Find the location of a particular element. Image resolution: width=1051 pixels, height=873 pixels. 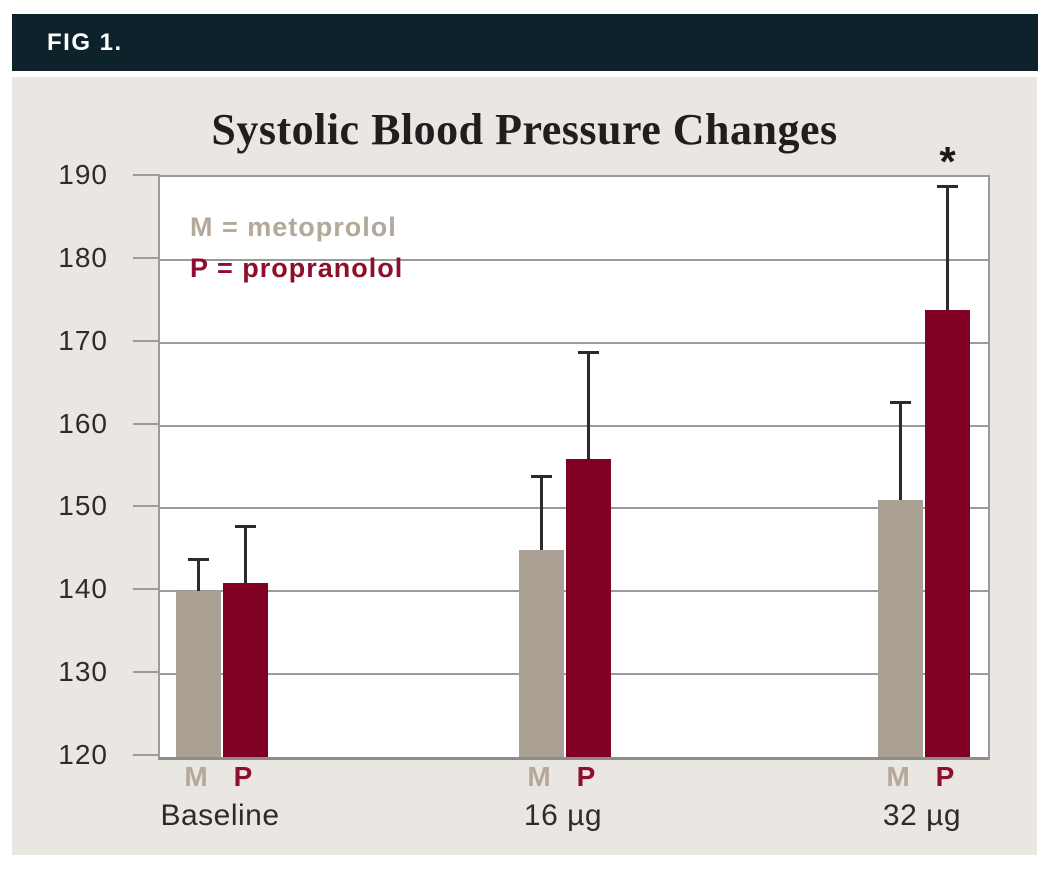

error-bar-metoprolol-Baseline is located at coordinates (198, 575).